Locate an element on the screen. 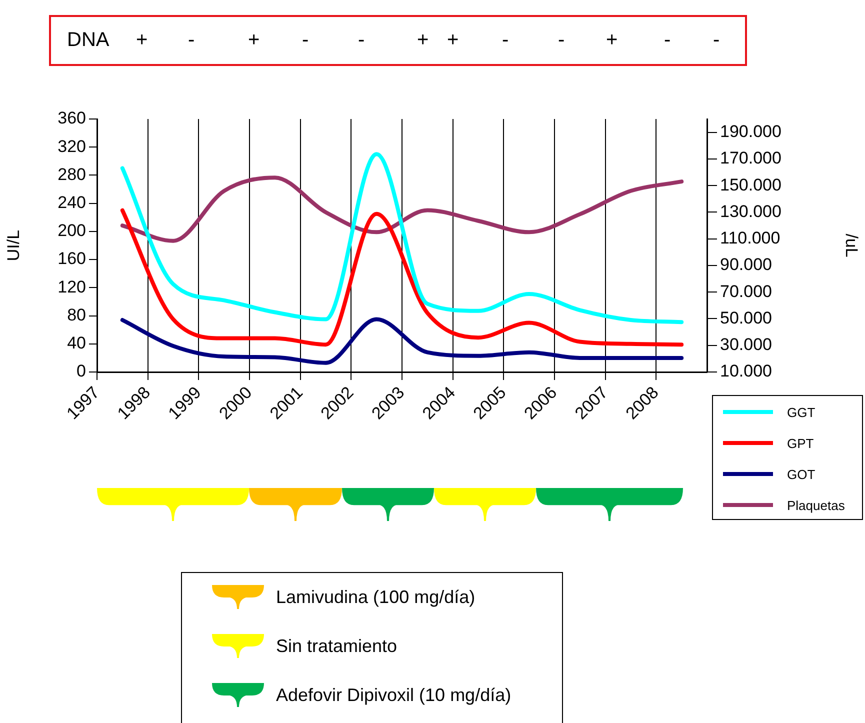 This screenshot has width=865, height=723. y2-tick-label: 50.000 is located at coordinates (746, 318).